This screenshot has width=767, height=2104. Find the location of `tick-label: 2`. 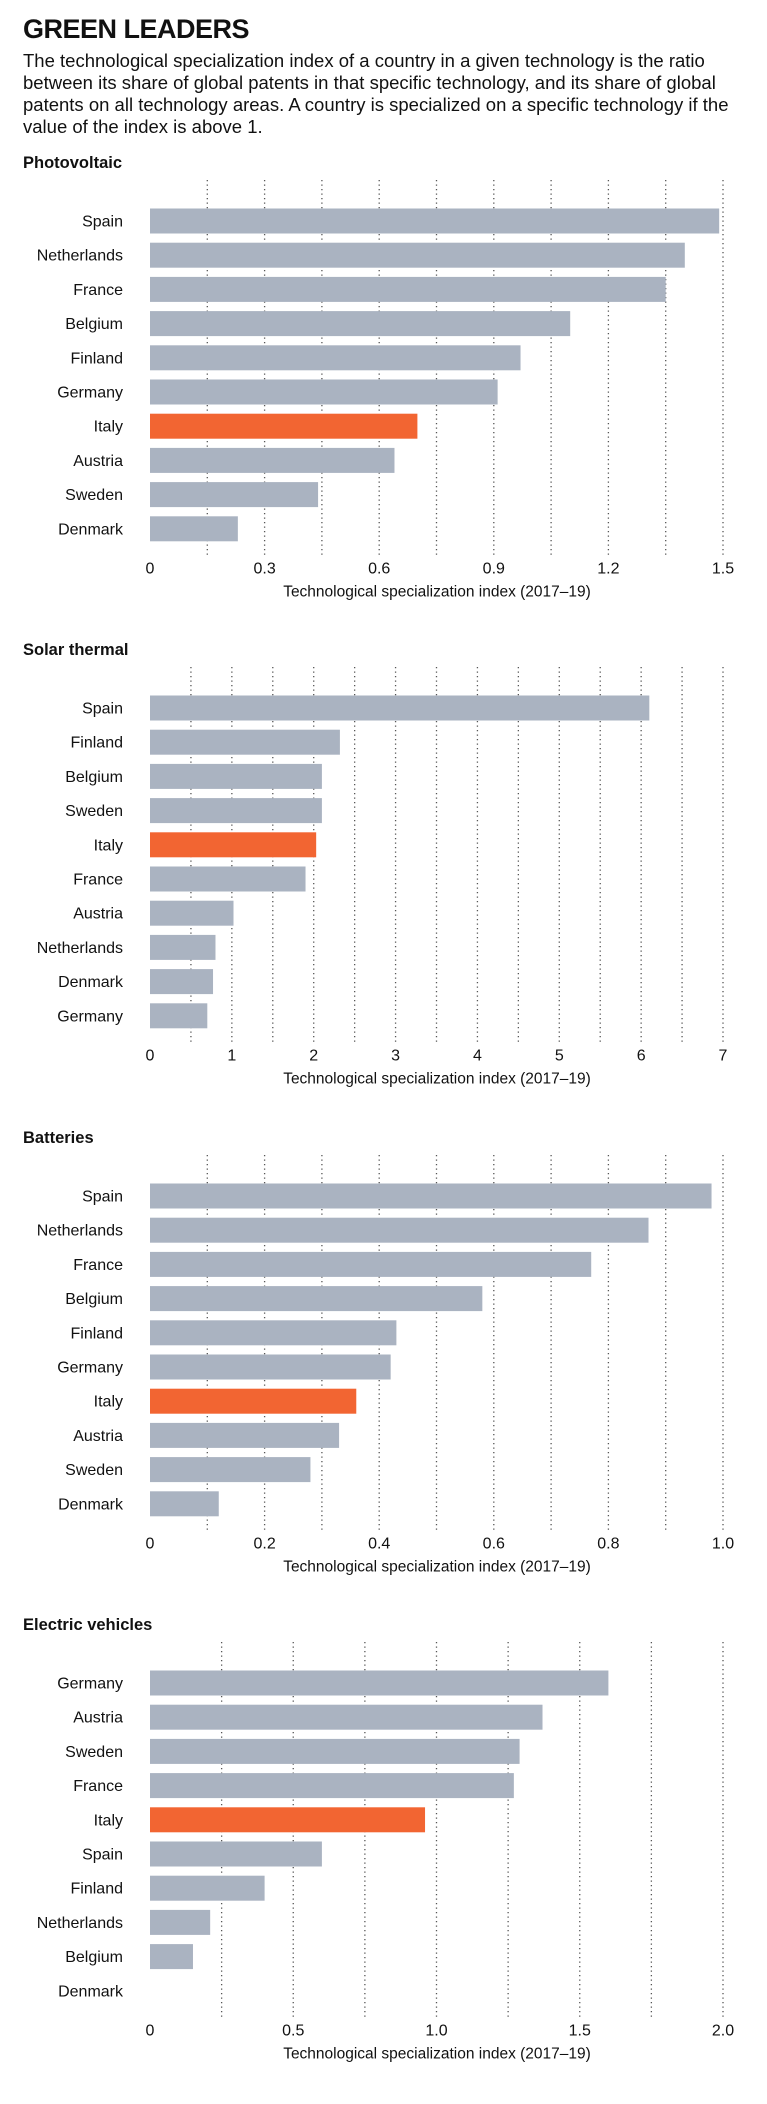

tick-label: 2 is located at coordinates (313, 1055).